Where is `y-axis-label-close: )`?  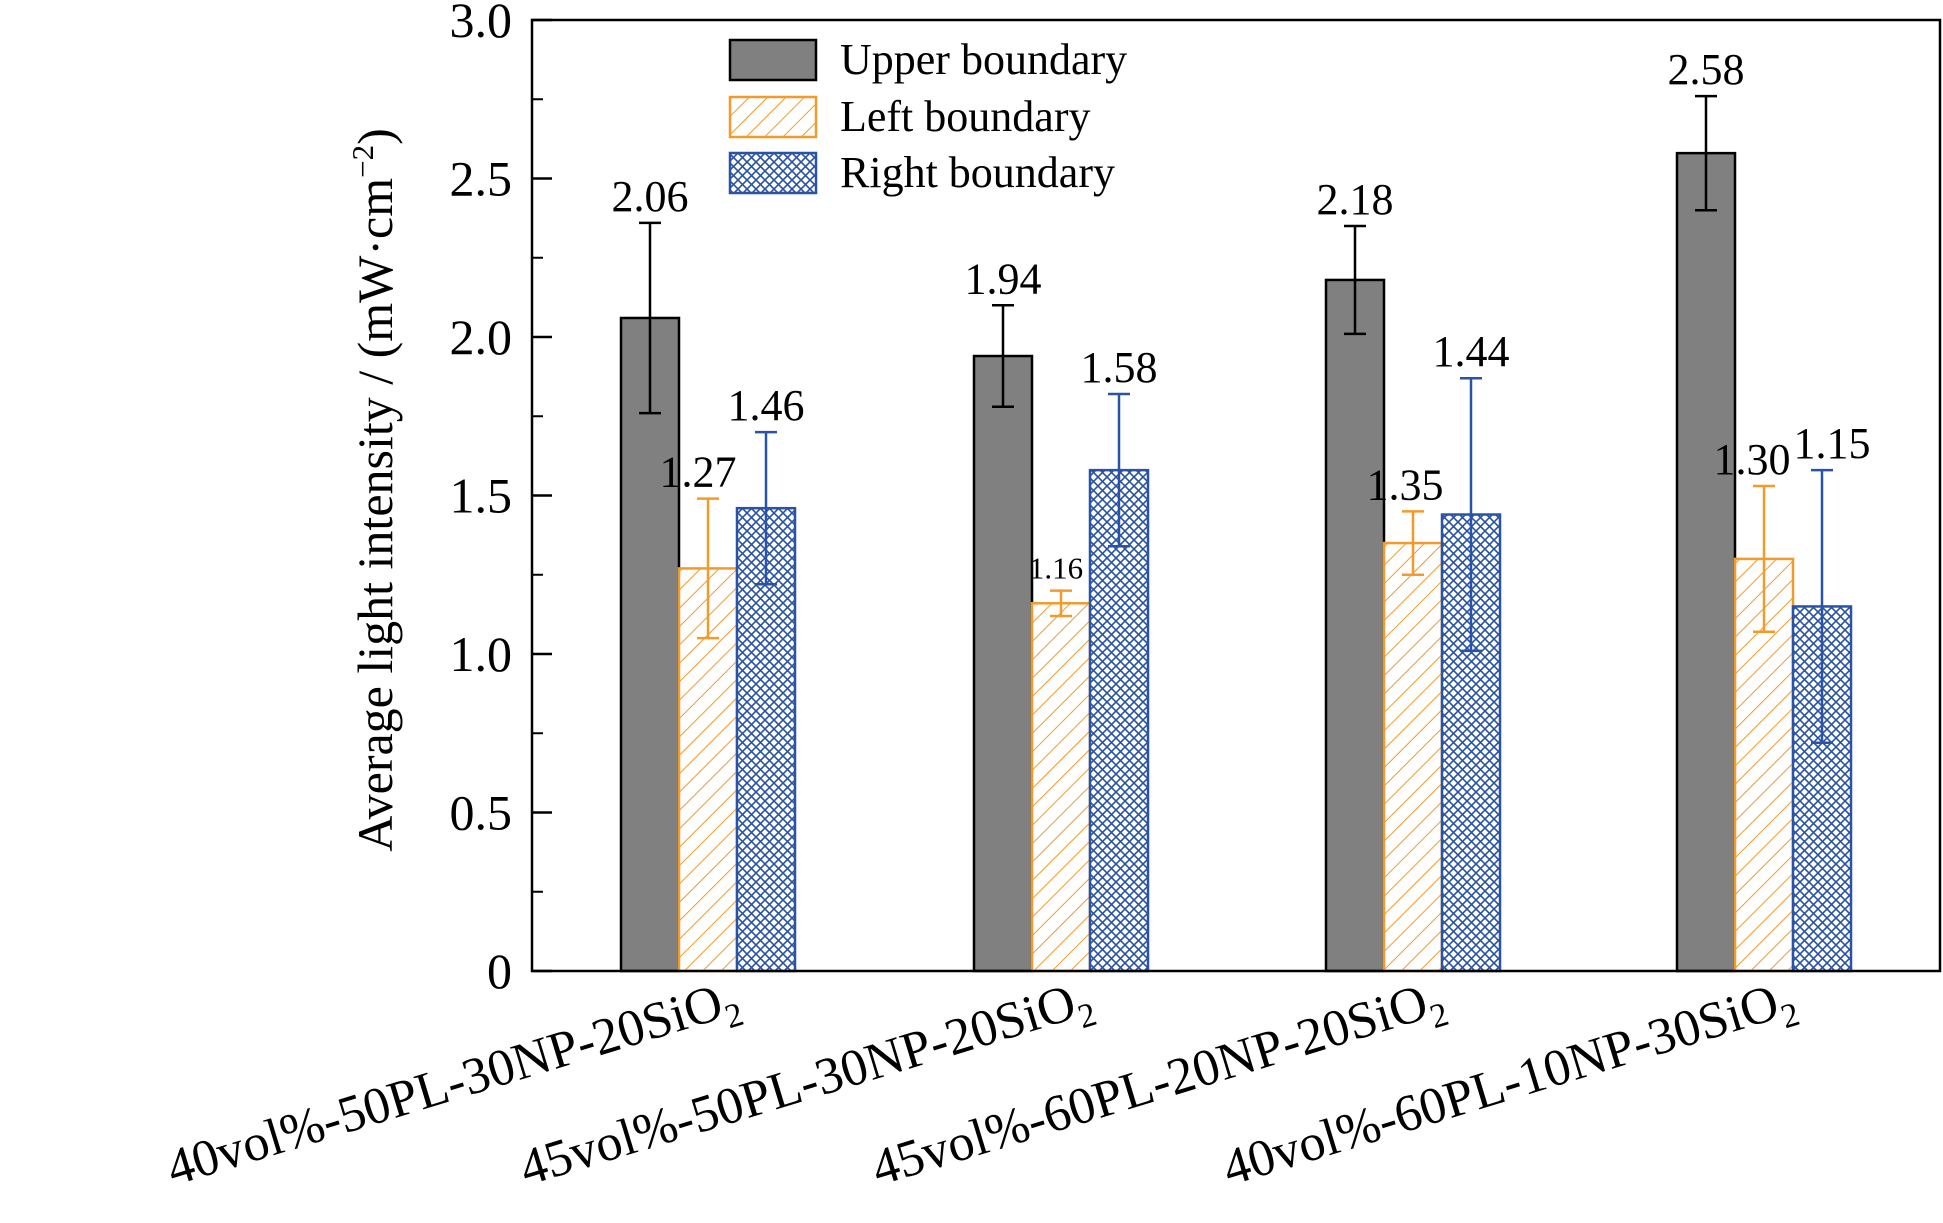 y-axis-label-close: ) is located at coordinates (375, 136).